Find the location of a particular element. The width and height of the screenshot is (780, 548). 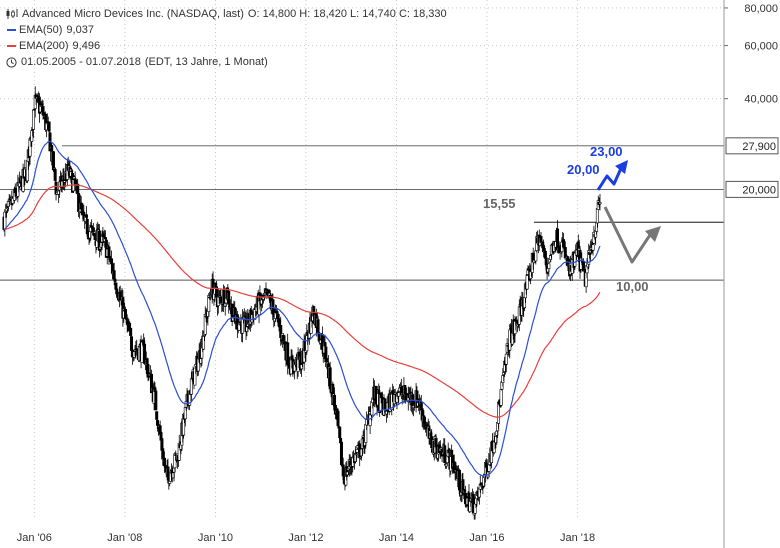

x-tick-label: Jan '12 is located at coordinates (305, 538).